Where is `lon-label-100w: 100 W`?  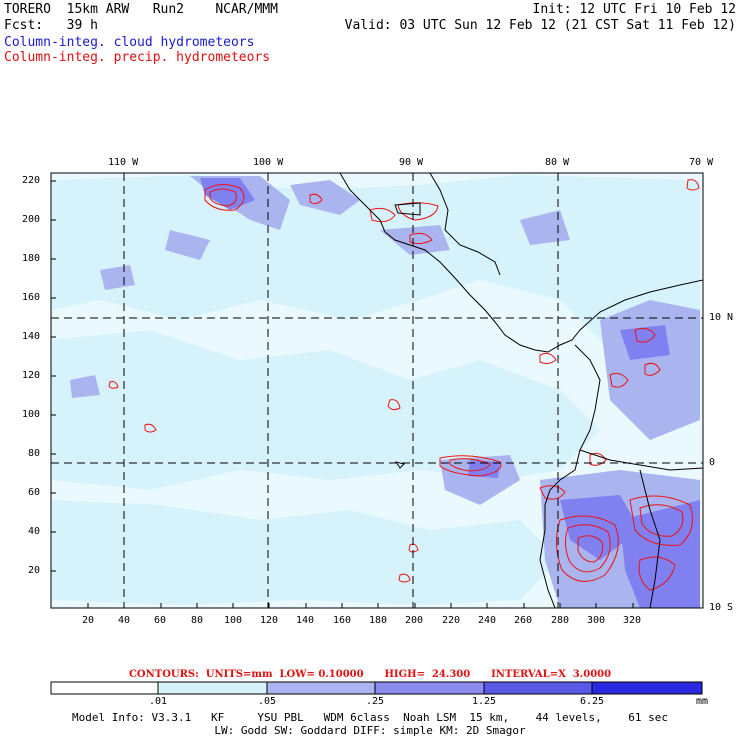
lon-label-100w: 100 W is located at coordinates (268, 162).